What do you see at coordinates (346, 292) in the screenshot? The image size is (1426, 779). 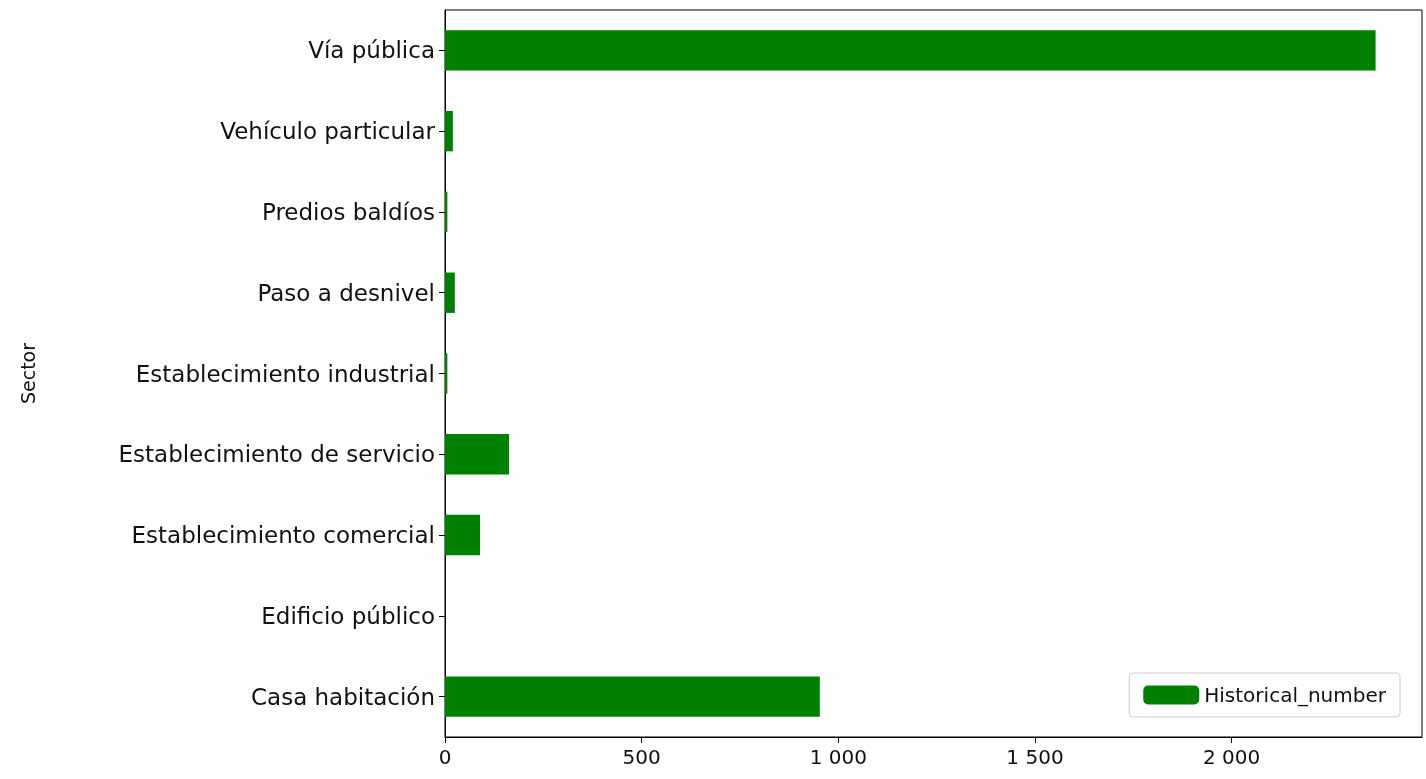 I see `y-tick-label: Paso a desnivel` at bounding box center [346, 292].